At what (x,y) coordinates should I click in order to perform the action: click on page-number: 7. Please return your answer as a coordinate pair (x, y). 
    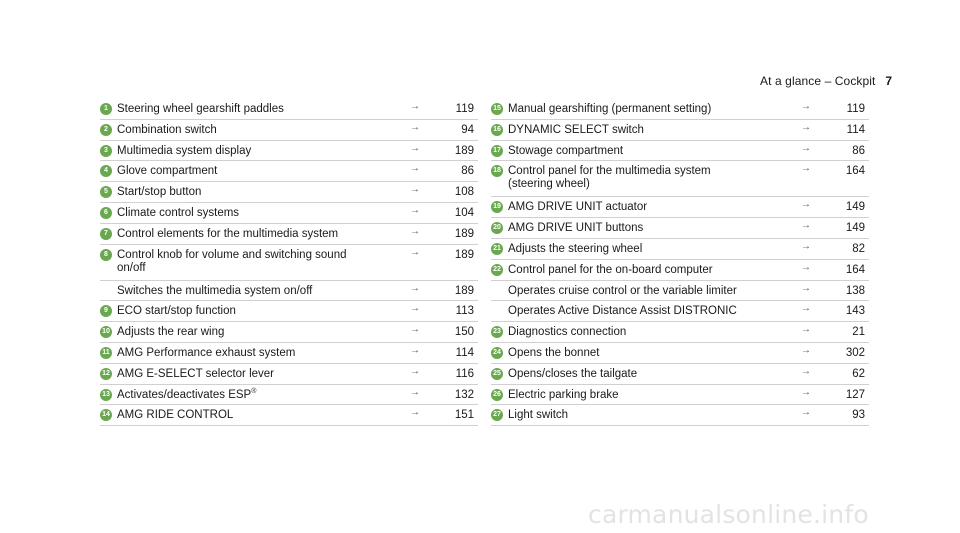
    Looking at the image, I should click on (888, 81).